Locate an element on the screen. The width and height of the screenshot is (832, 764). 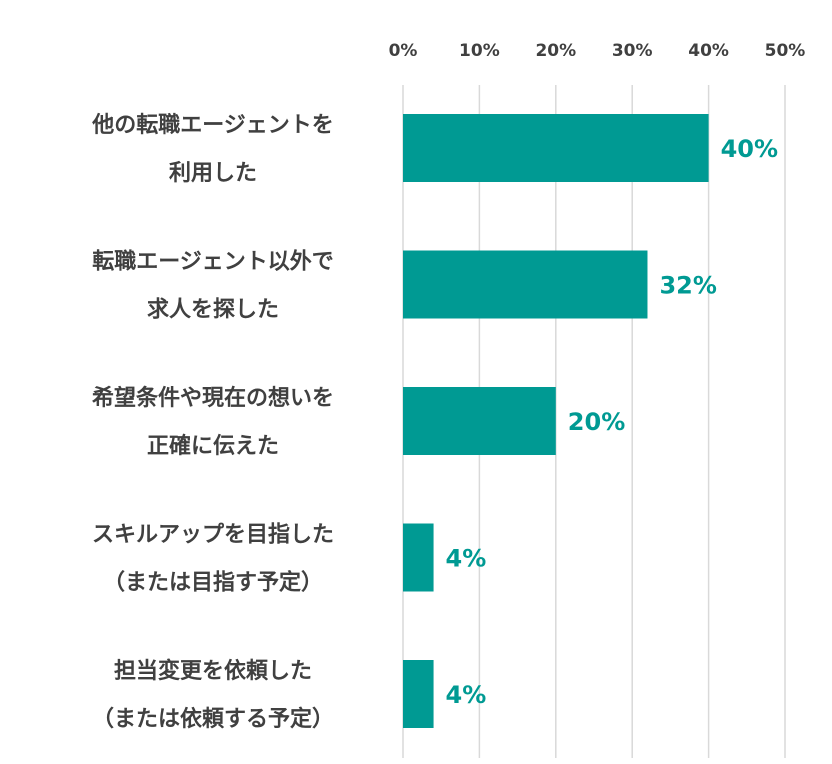
category-label: （または依頼する予定） is located at coordinates (213, 719).